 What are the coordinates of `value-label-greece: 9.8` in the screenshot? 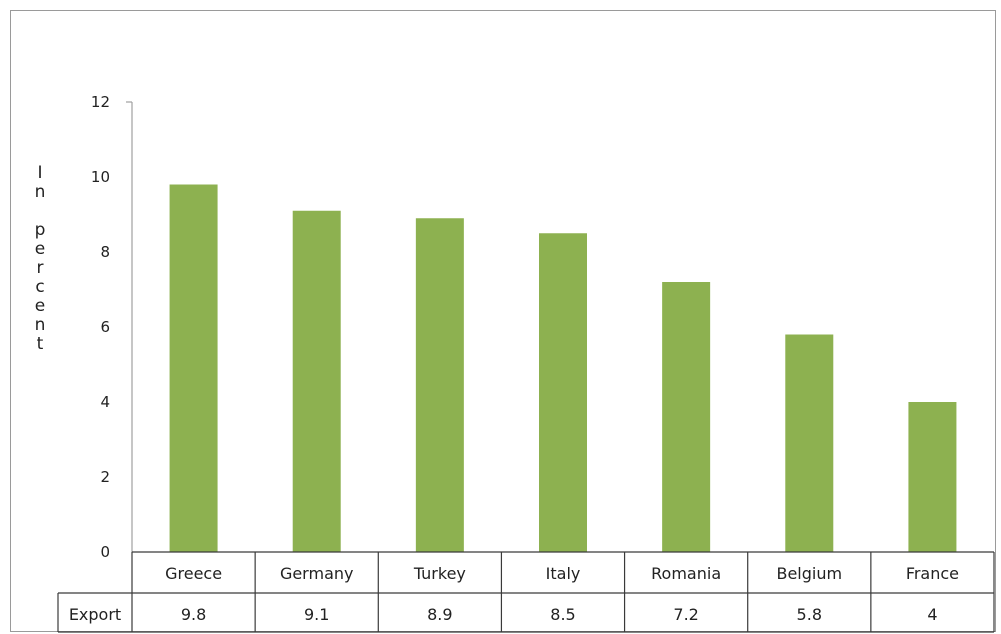 It's located at (193, 614).